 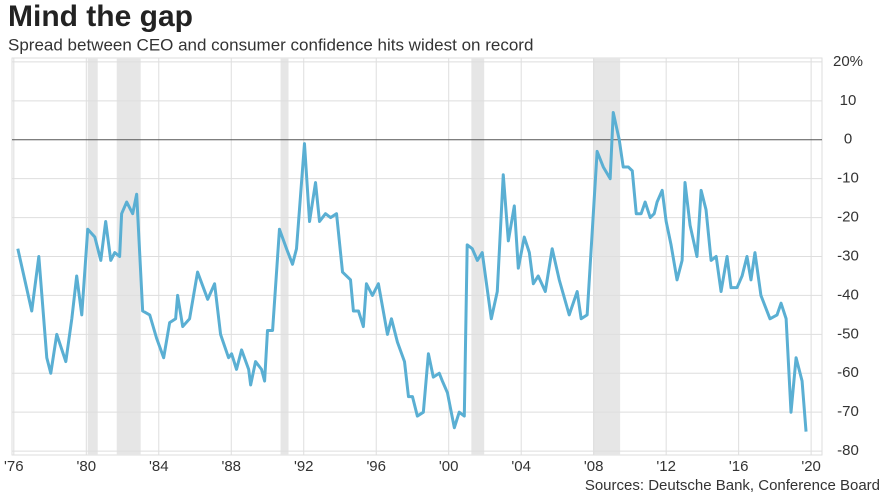 I want to click on y-tick-label: -10, so click(x=848, y=178).